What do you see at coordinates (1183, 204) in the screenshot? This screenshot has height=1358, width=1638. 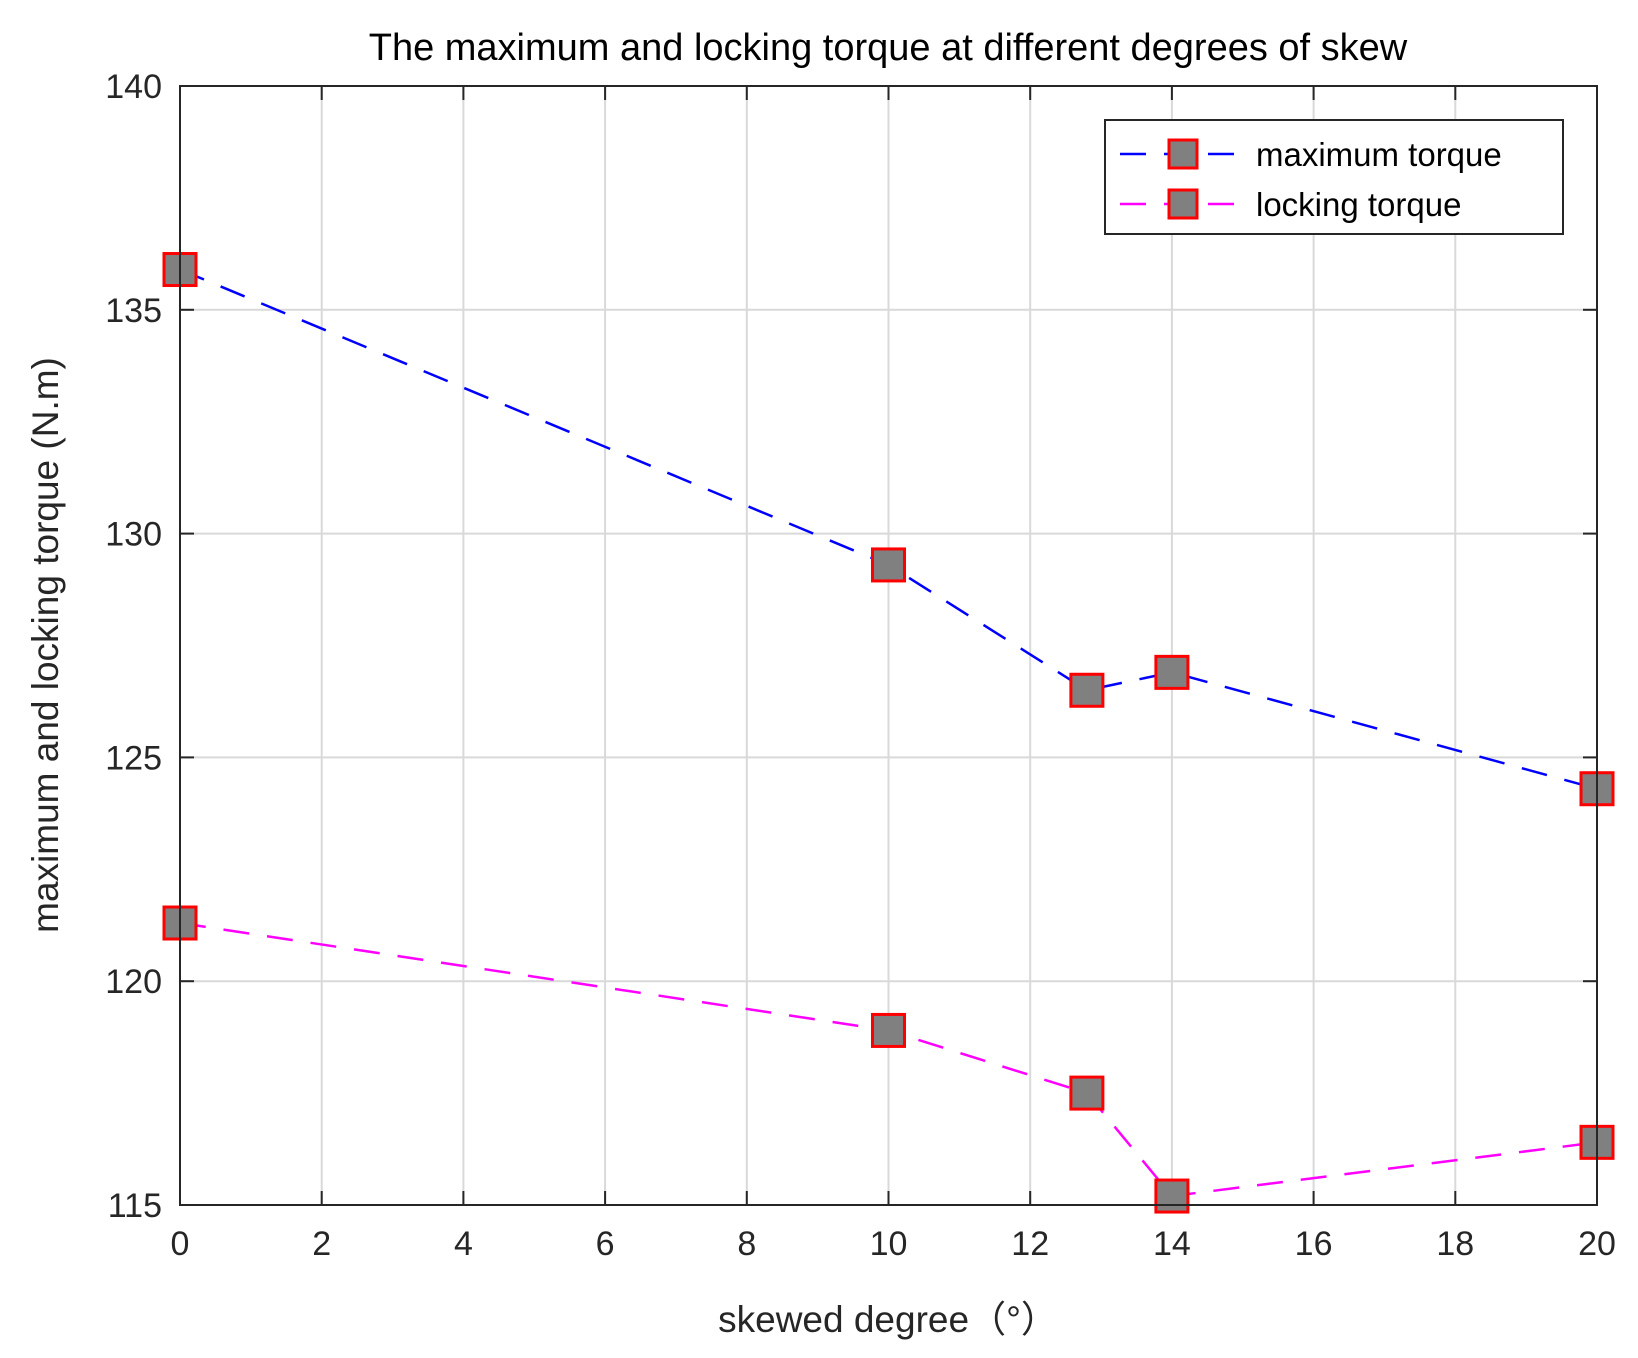 I see `legend-locking-torque-marker` at bounding box center [1183, 204].